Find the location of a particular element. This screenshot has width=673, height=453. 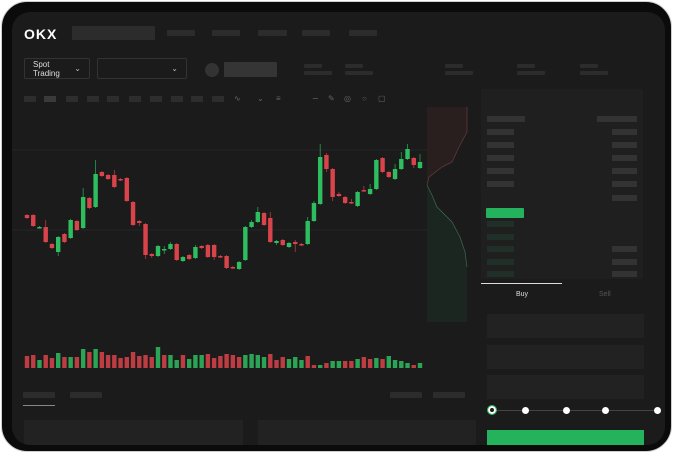

search-placeholder is located at coordinates (113, 33).